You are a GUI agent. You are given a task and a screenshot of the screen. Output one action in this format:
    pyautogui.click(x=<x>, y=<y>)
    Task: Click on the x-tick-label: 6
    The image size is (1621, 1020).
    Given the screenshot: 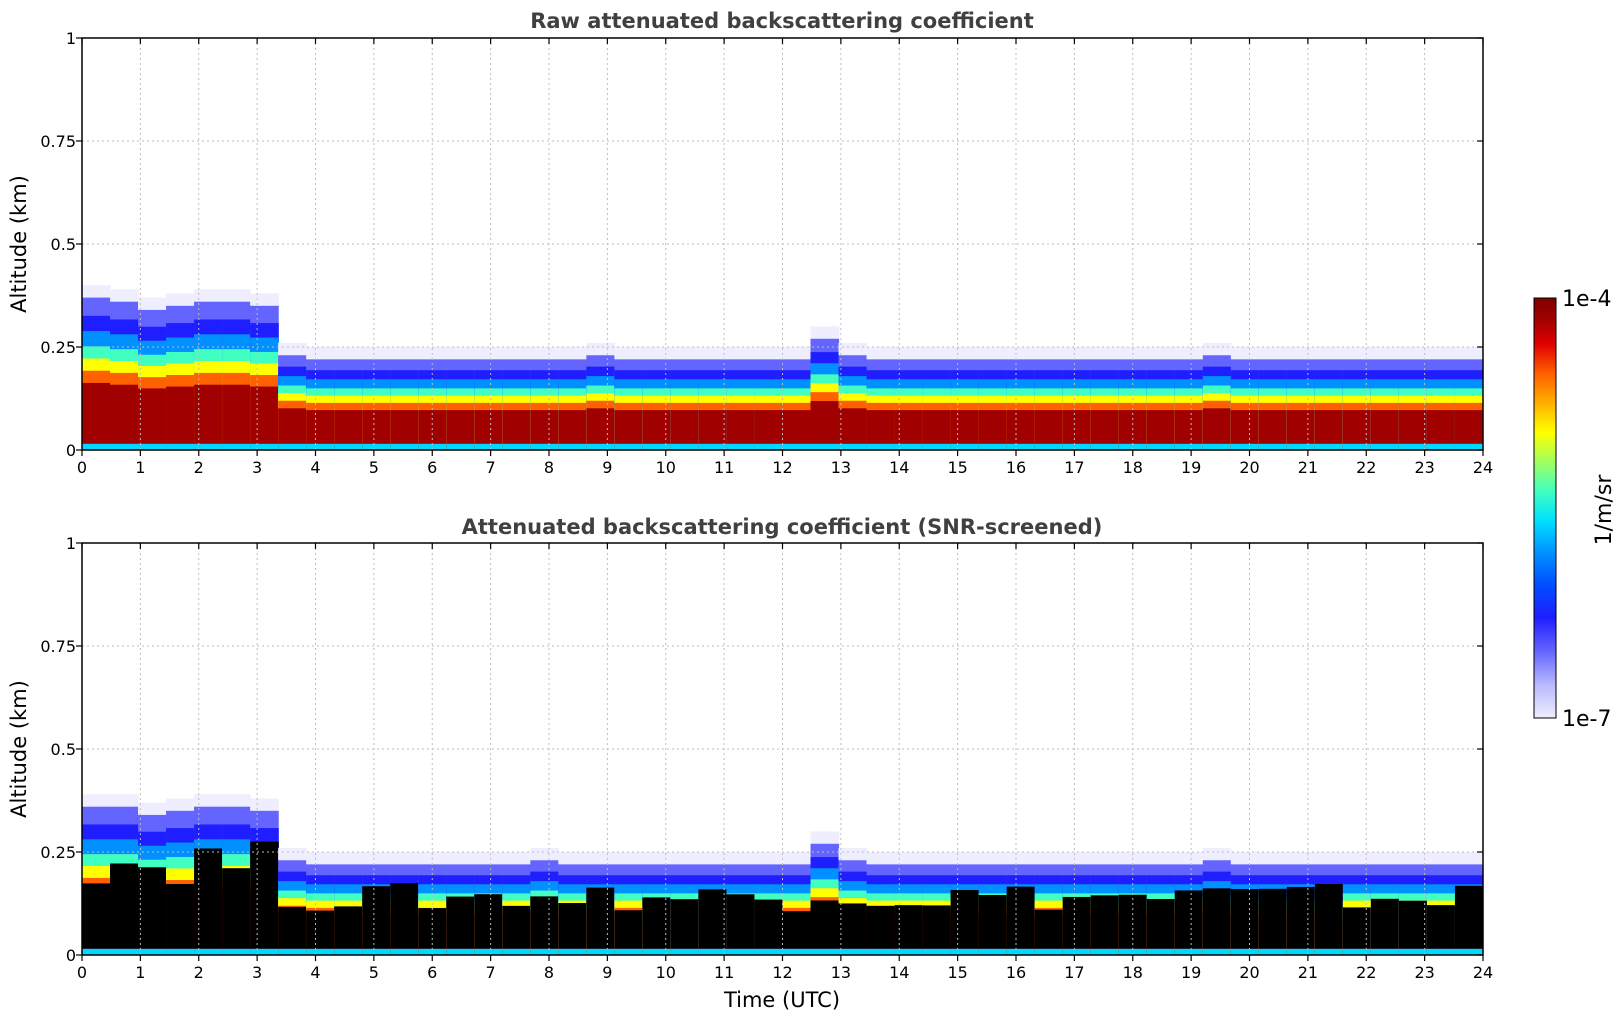 What is the action you would take?
    pyautogui.click(x=432, y=467)
    